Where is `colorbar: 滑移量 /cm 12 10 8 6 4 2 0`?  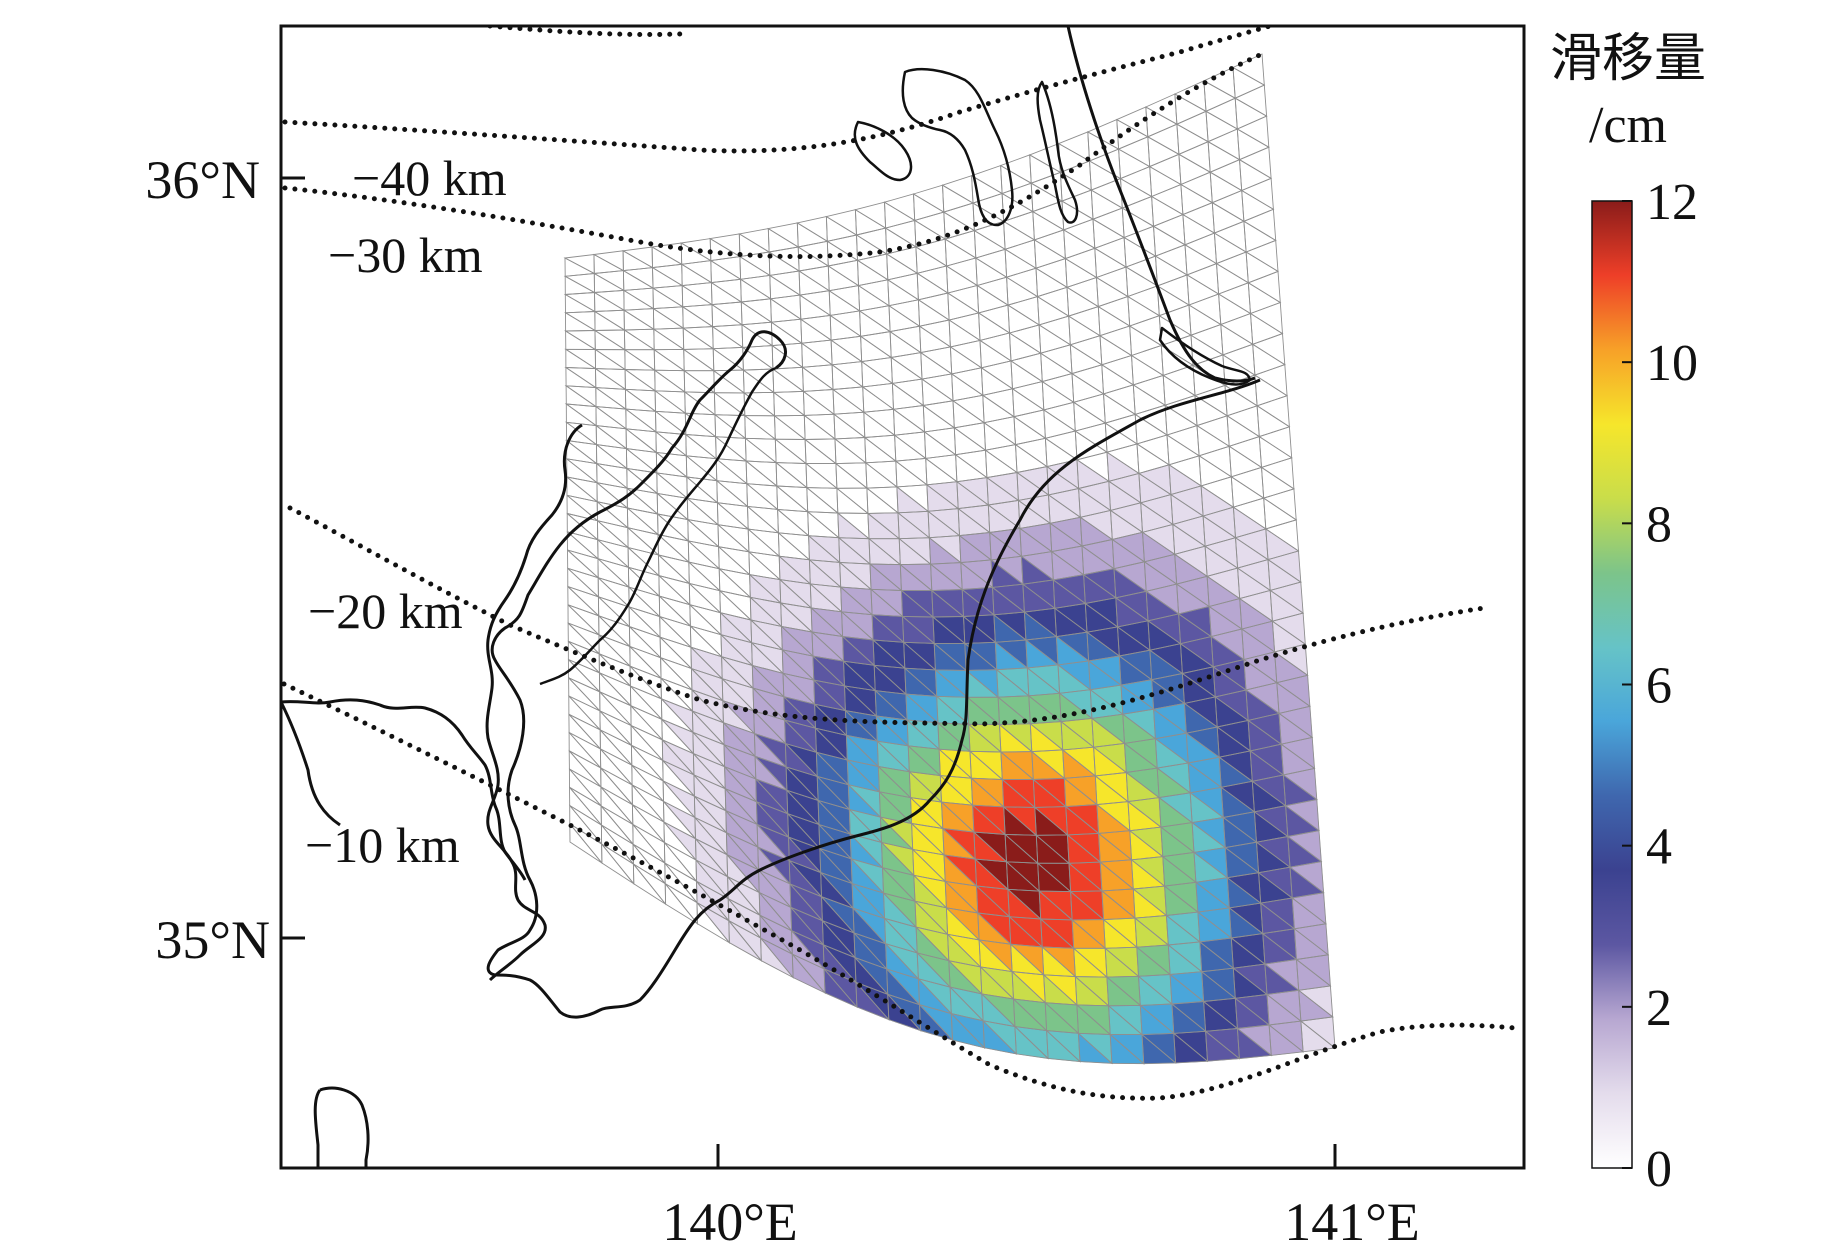
colorbar: 滑移量 /cm 12 10 8 6 4 2 0 is located at coordinates (1628, 614).